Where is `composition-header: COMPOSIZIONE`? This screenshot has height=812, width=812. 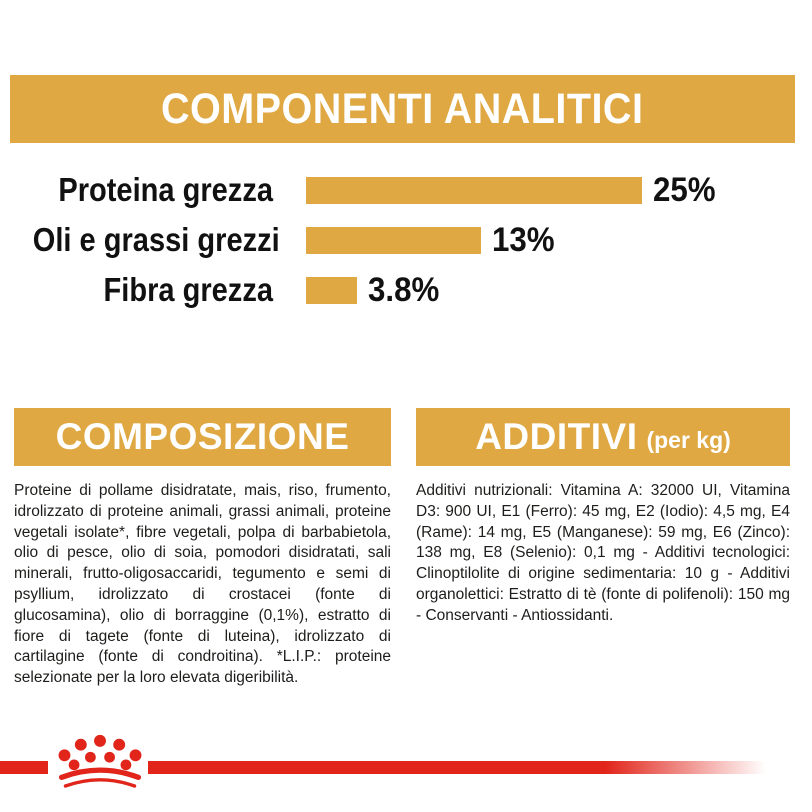
composition-header: COMPOSIZIONE is located at coordinates (202, 437).